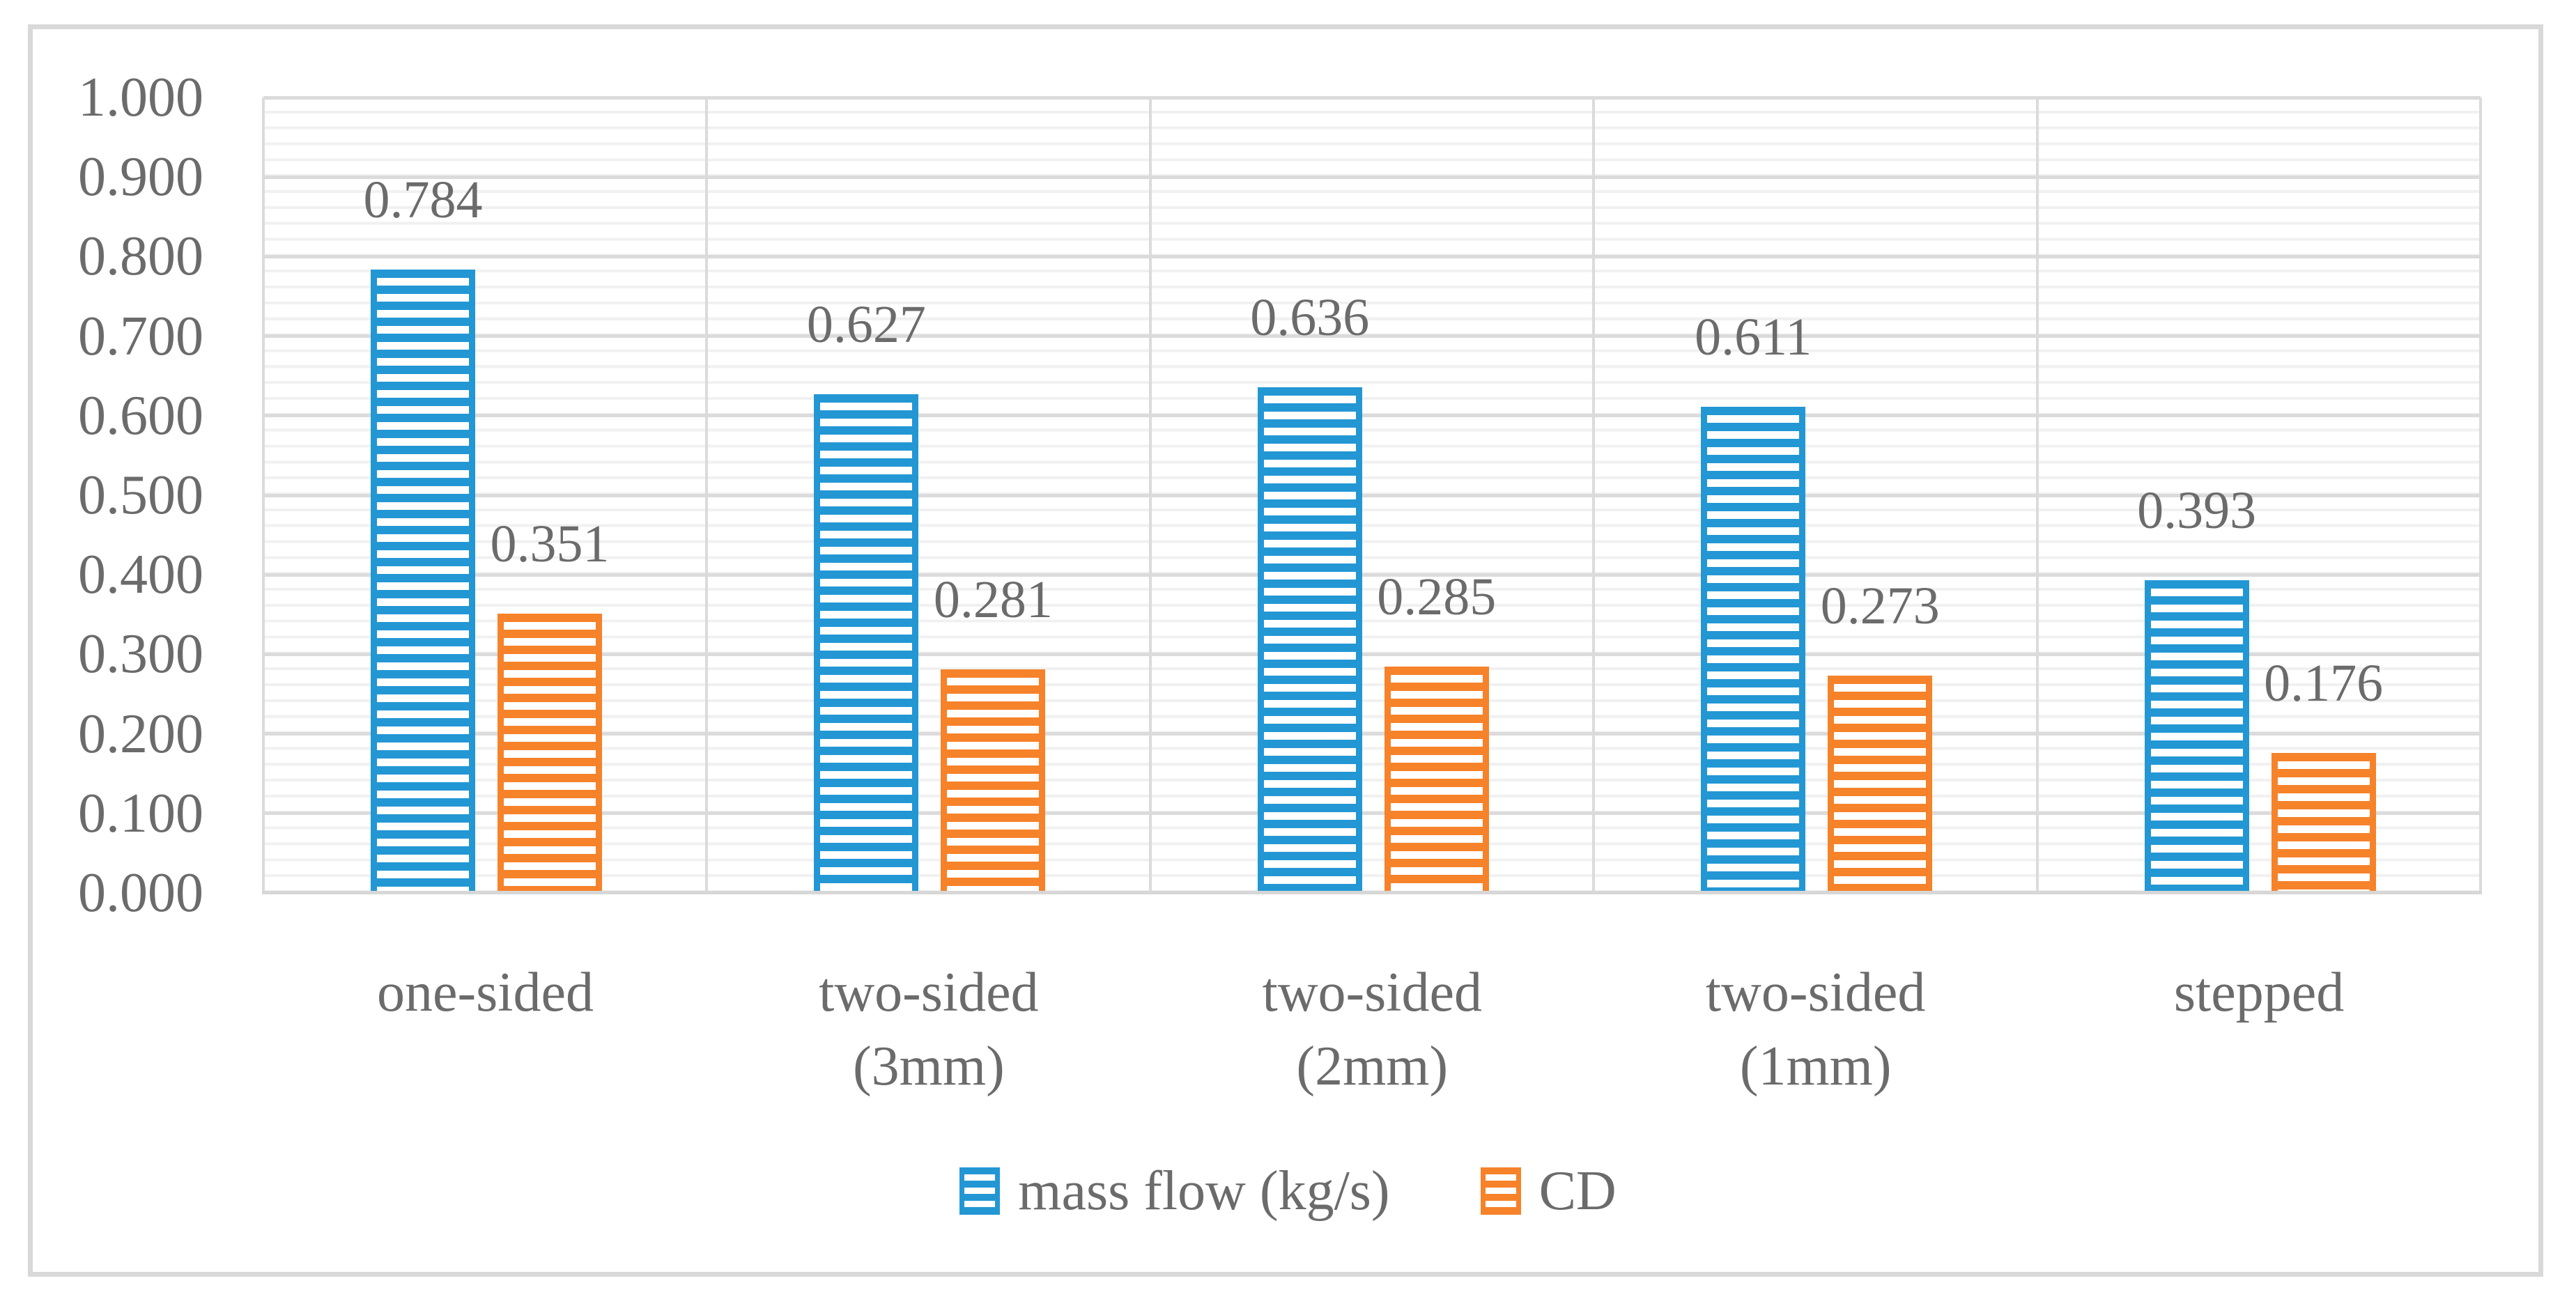 The image size is (2576, 1306). I want to click on category-label-3: two-sided (2mm), so click(1372, 1029).